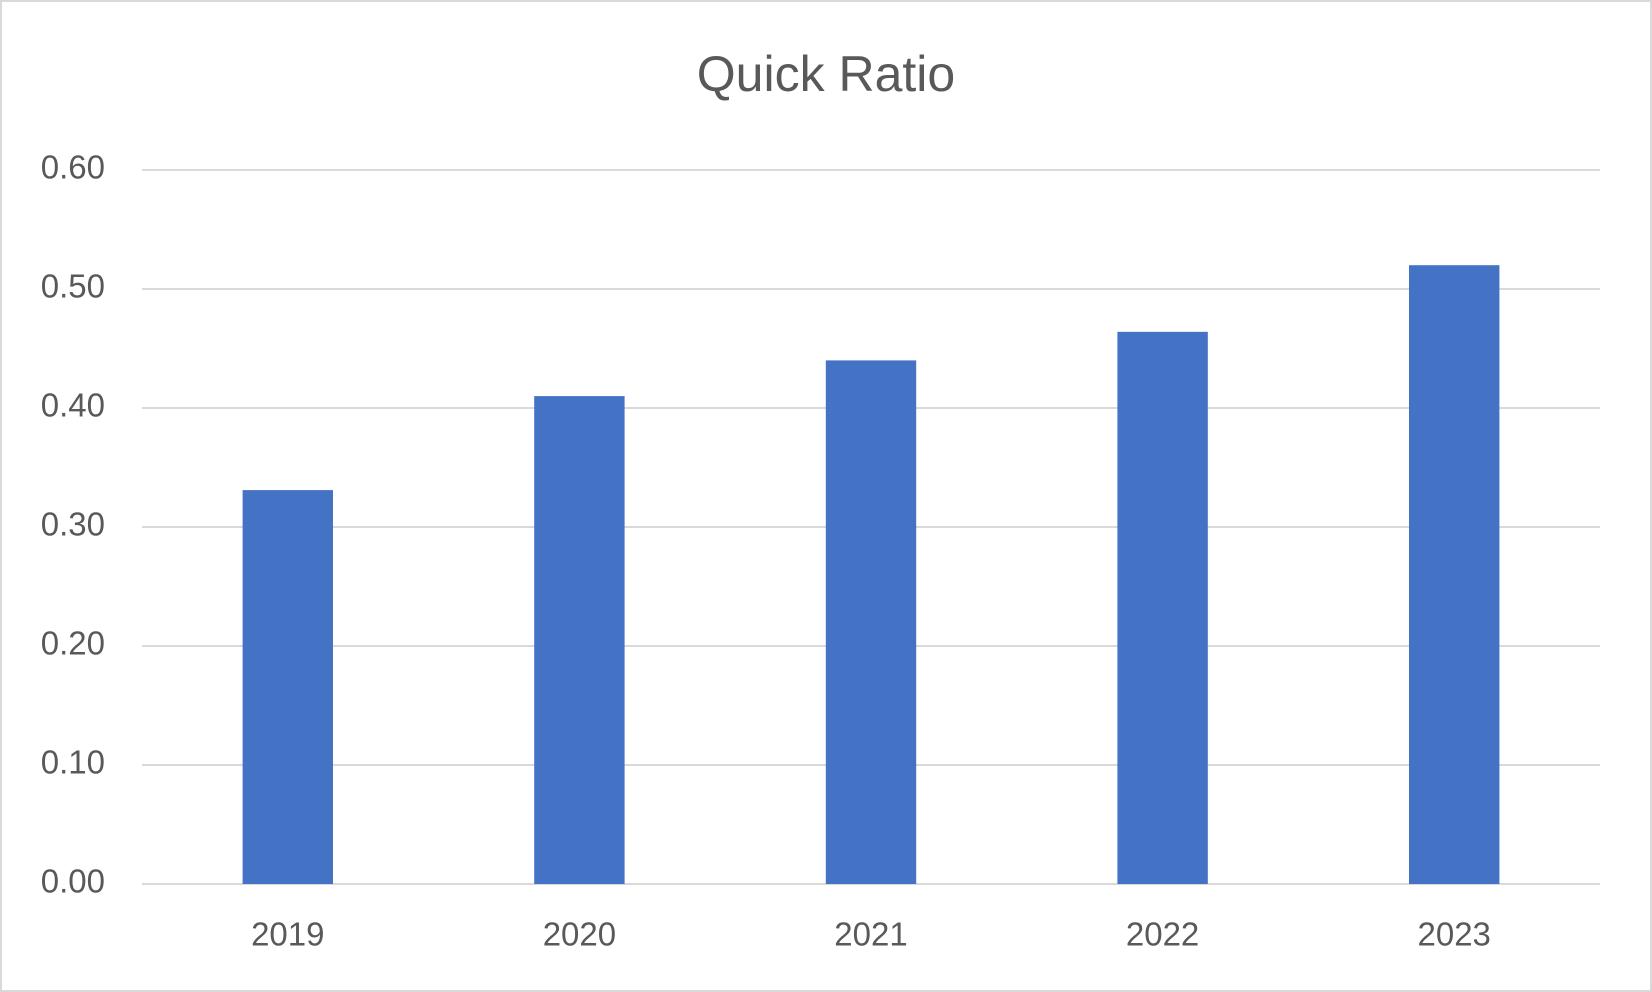  What do you see at coordinates (73, 524) in the screenshot?
I see `y-tick-label: 0.30` at bounding box center [73, 524].